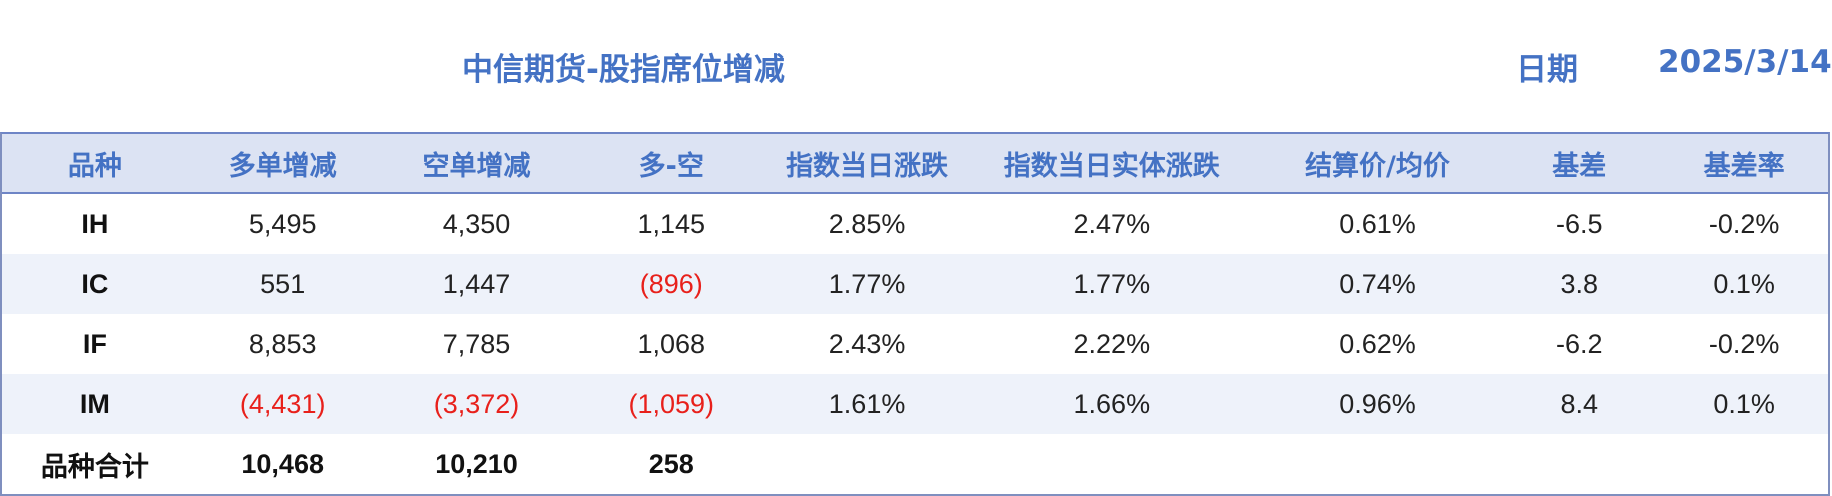  I want to click on long-minus-short-cell: (1,059), so click(671, 403).